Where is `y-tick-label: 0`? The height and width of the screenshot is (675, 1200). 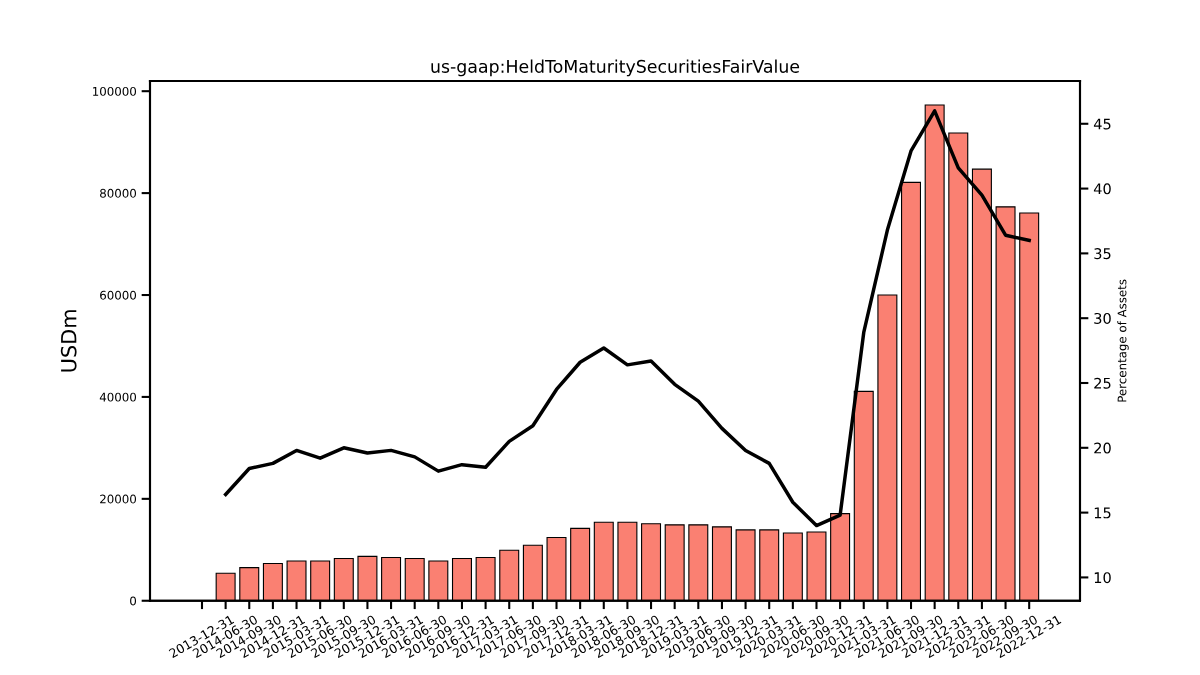
y-tick-label: 0 is located at coordinates (133, 601).